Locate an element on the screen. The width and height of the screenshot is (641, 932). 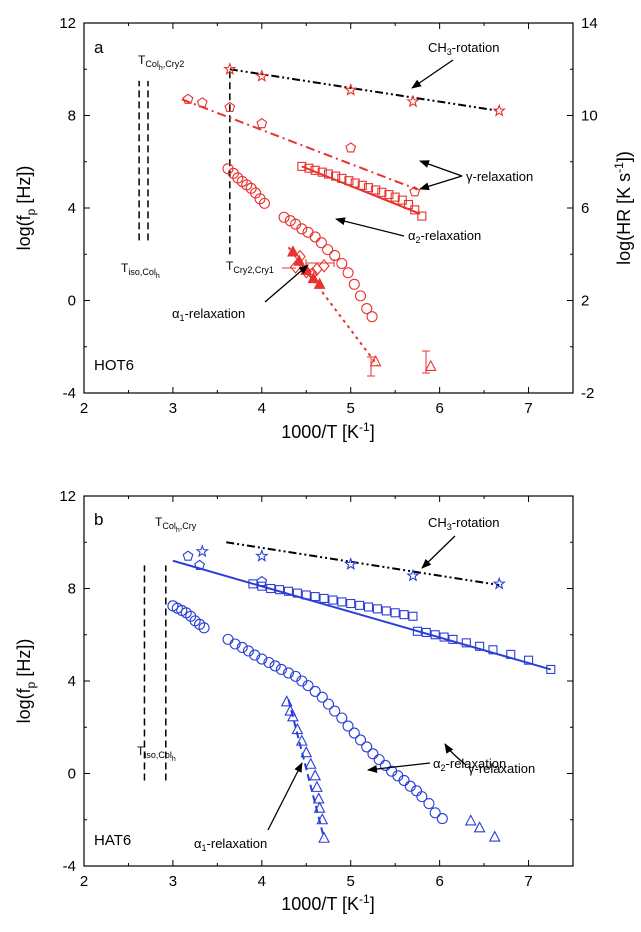
y-tick-label: 4 is located at coordinates (72, 681).